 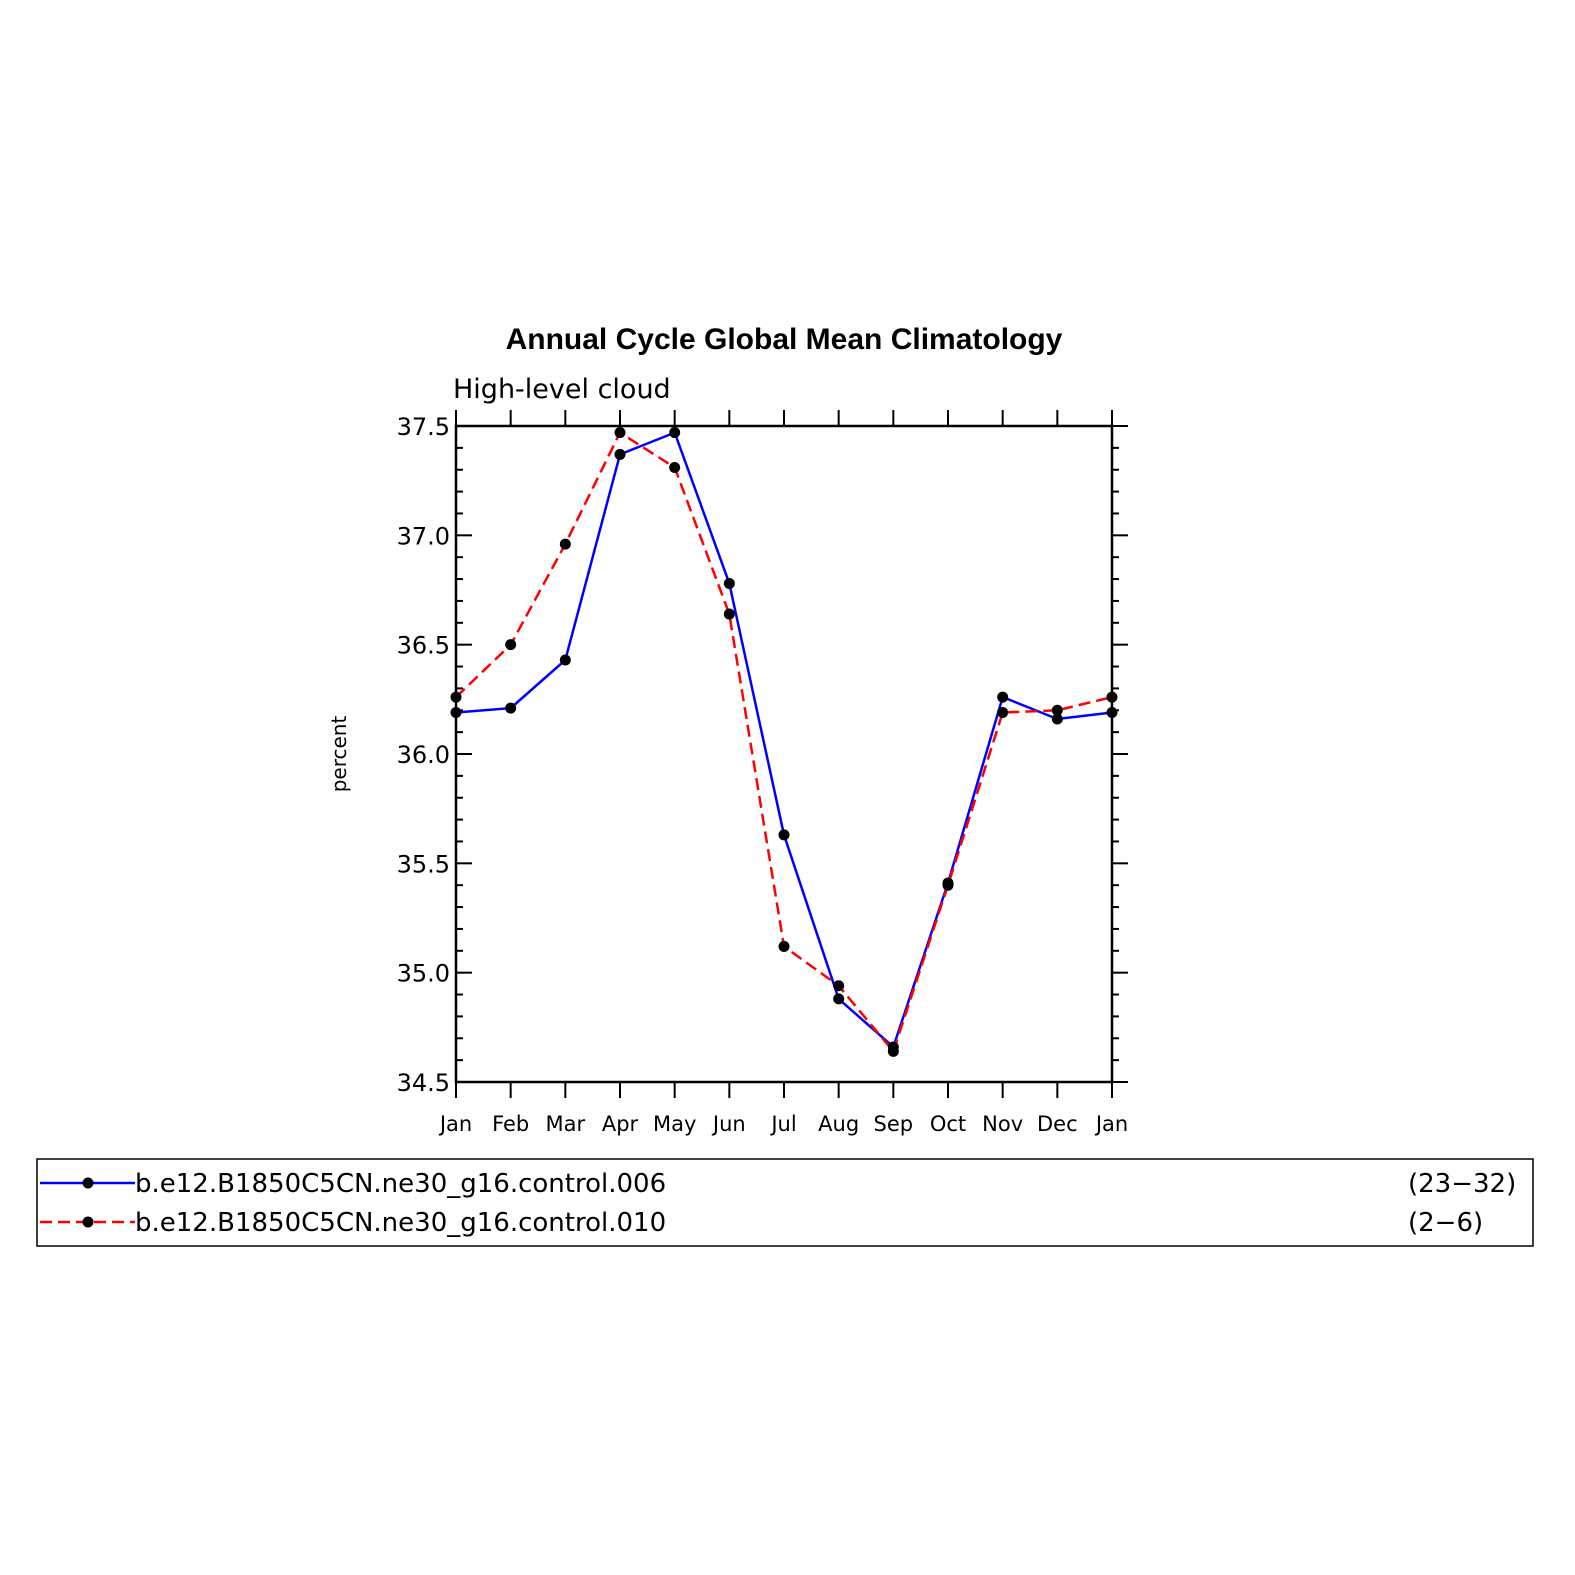 What do you see at coordinates (423, 536) in the screenshot?
I see `y-tick-label: 37.0` at bounding box center [423, 536].